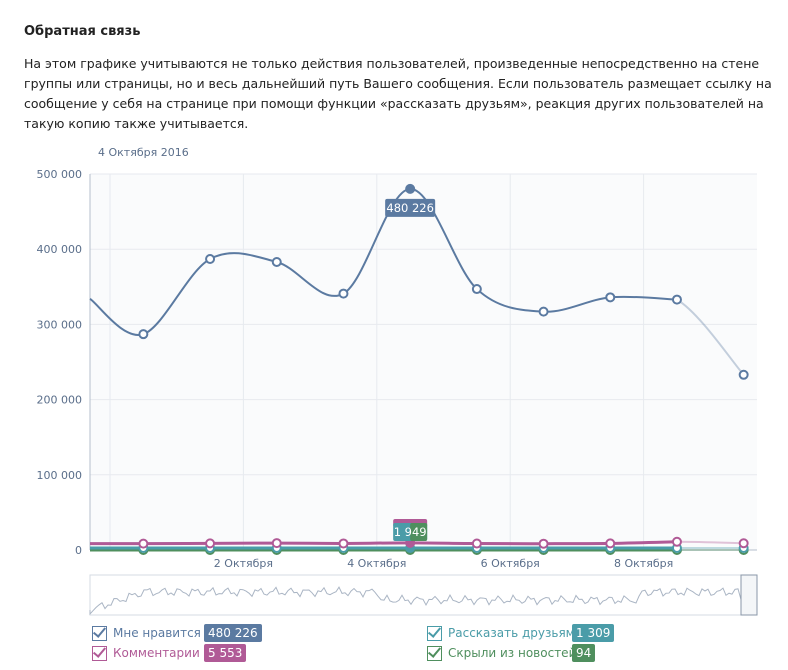 Image resolution: width=788 pixels, height=670 pixels. I want to click on y-tick-label: 100 000, so click(60, 475).